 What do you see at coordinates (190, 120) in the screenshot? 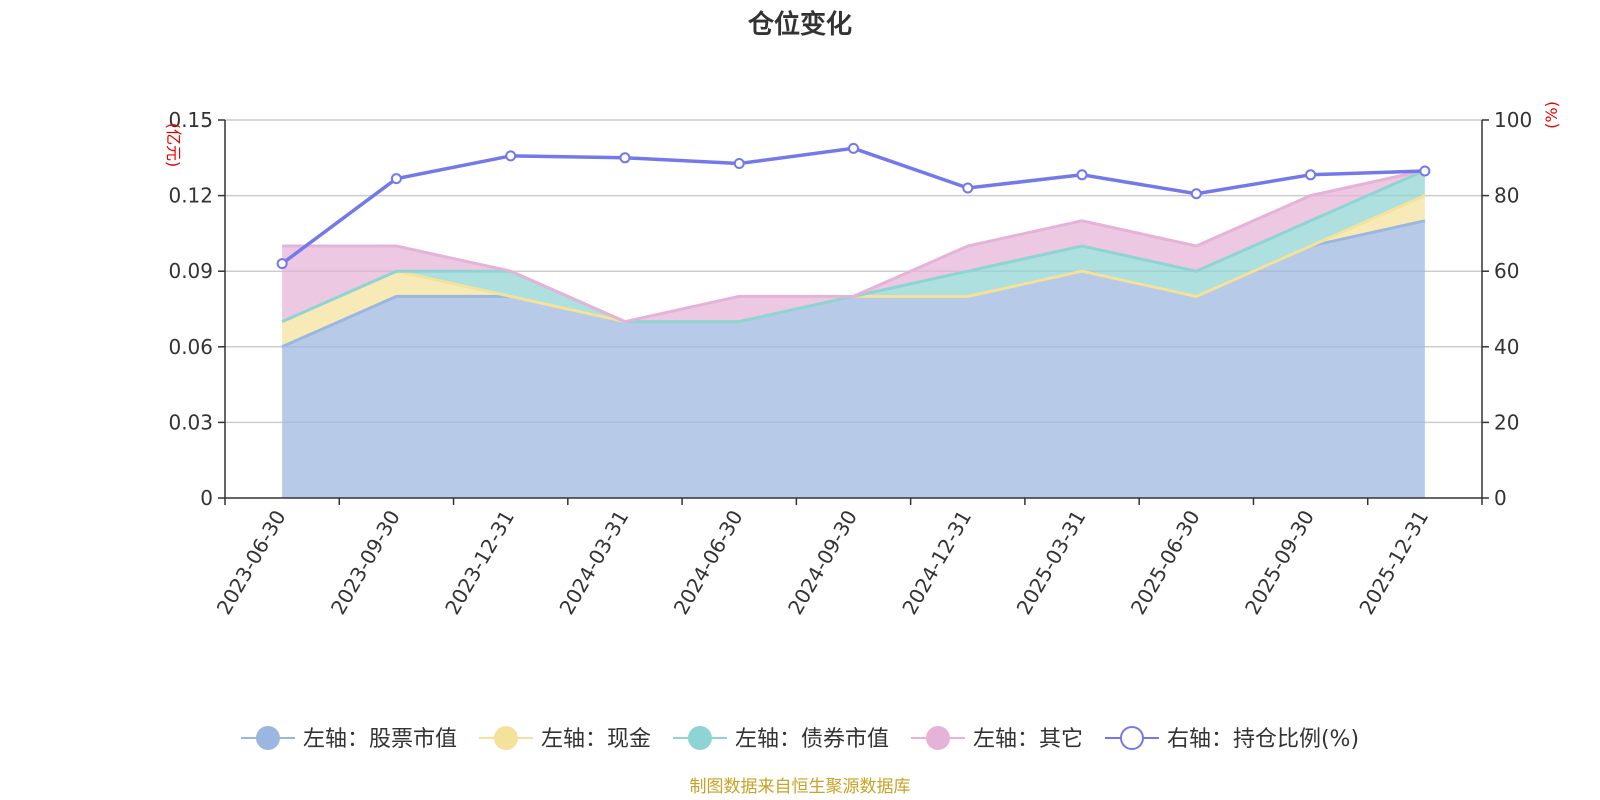
I see `left-tick-label: 0.15` at bounding box center [190, 120].